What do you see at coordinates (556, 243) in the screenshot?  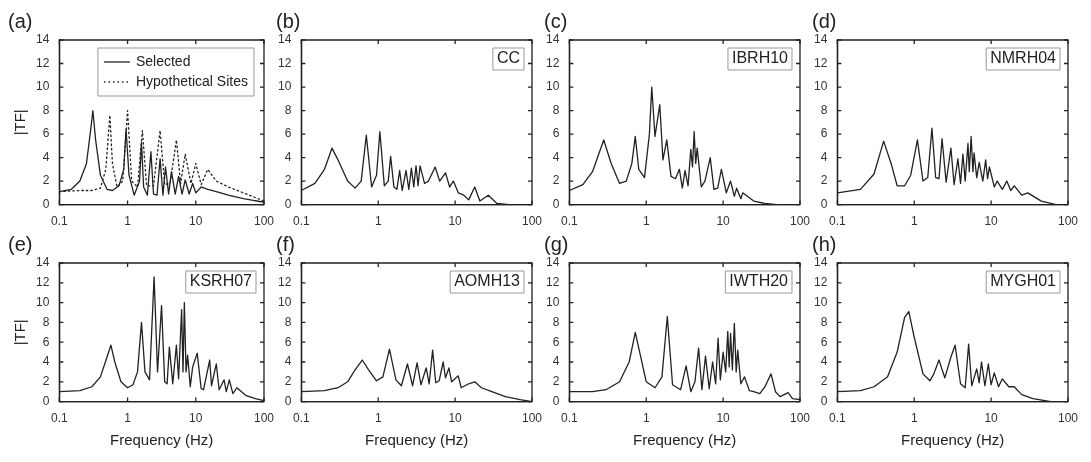 I see `chart-title: (g)` at bounding box center [556, 243].